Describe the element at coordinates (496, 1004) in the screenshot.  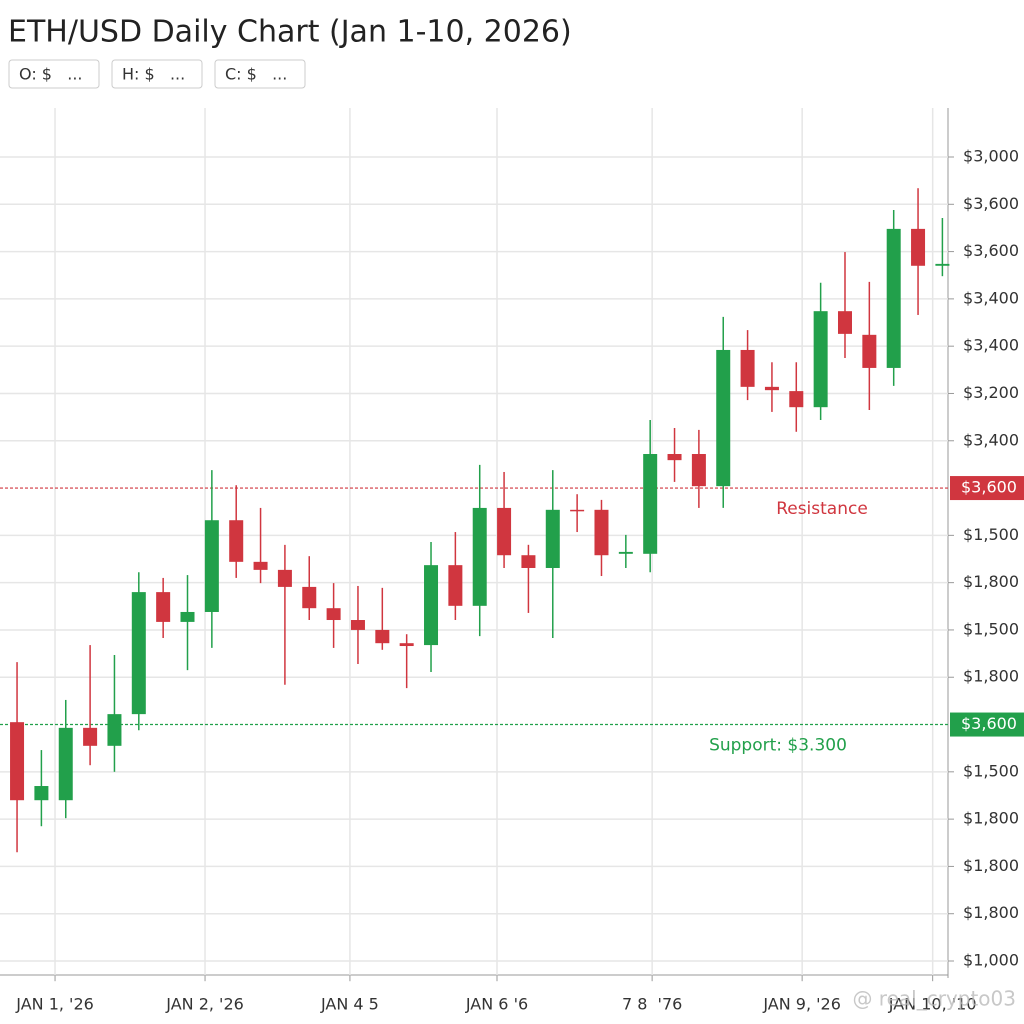
I see `x-tick-label: JAN 6 '6` at that location.